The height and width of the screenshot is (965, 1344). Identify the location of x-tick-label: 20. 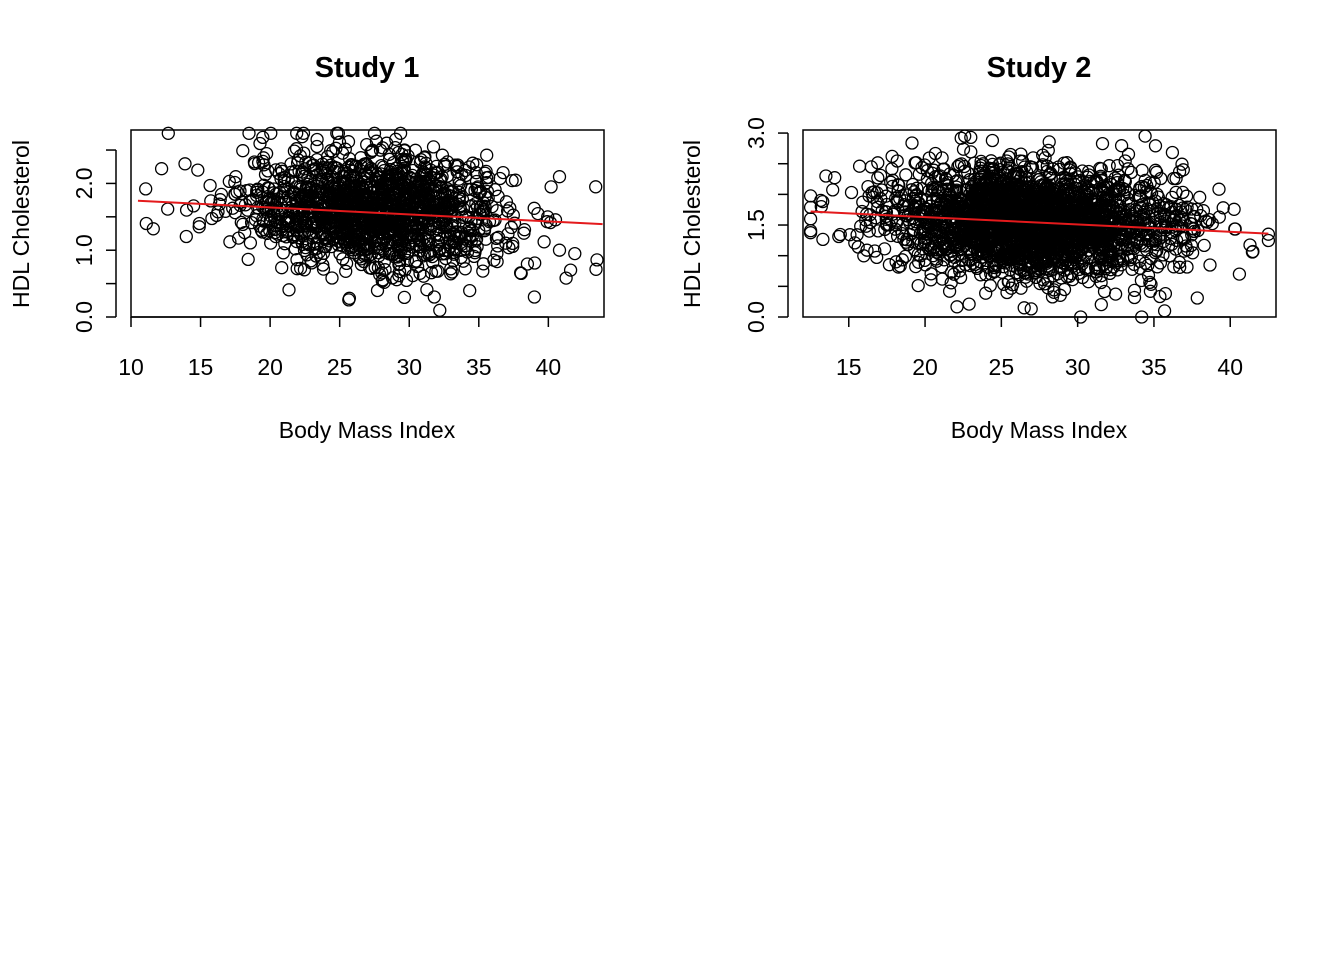
(925, 367).